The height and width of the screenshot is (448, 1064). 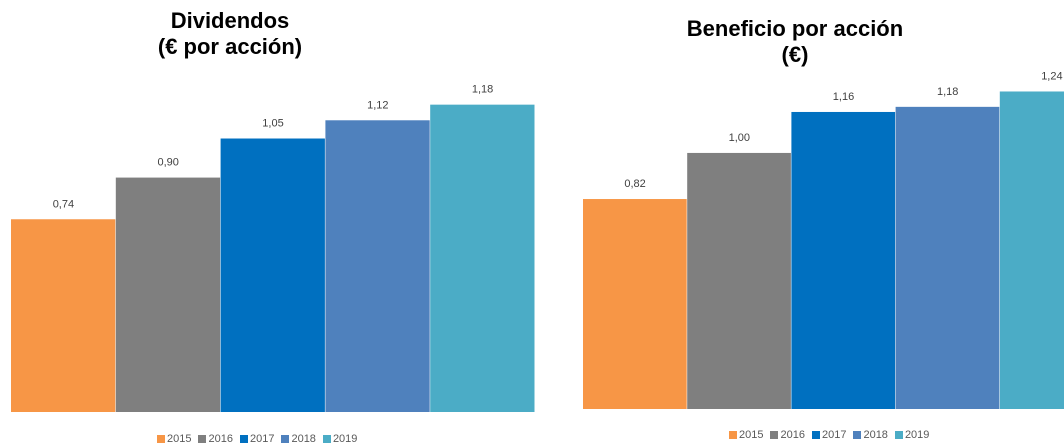 I want to click on data-label-beneficio-2018: 1,18, so click(x=947, y=92).